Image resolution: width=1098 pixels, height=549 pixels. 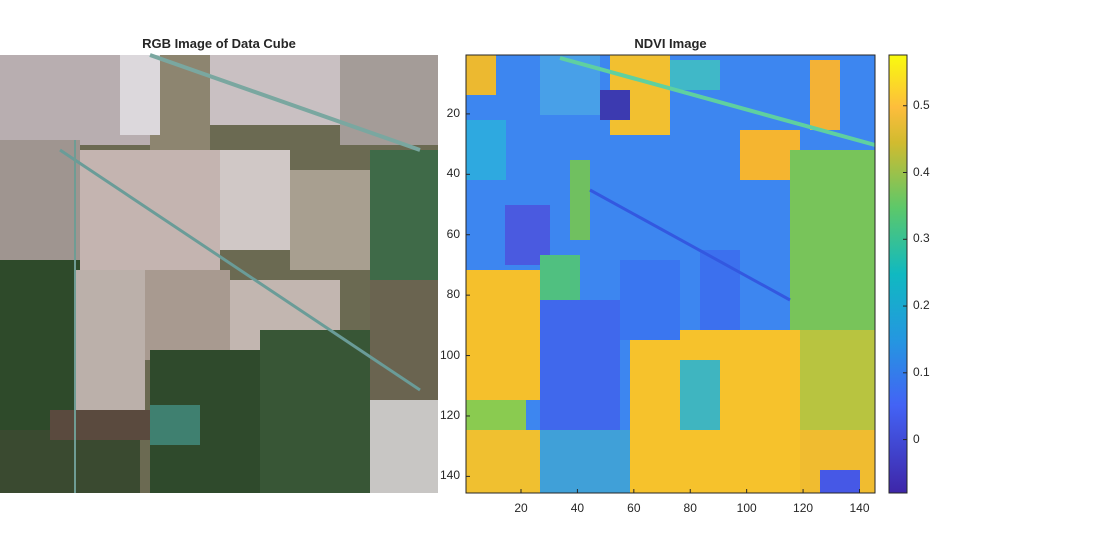 I want to click on x-tick-label: 40, so click(x=577, y=508).